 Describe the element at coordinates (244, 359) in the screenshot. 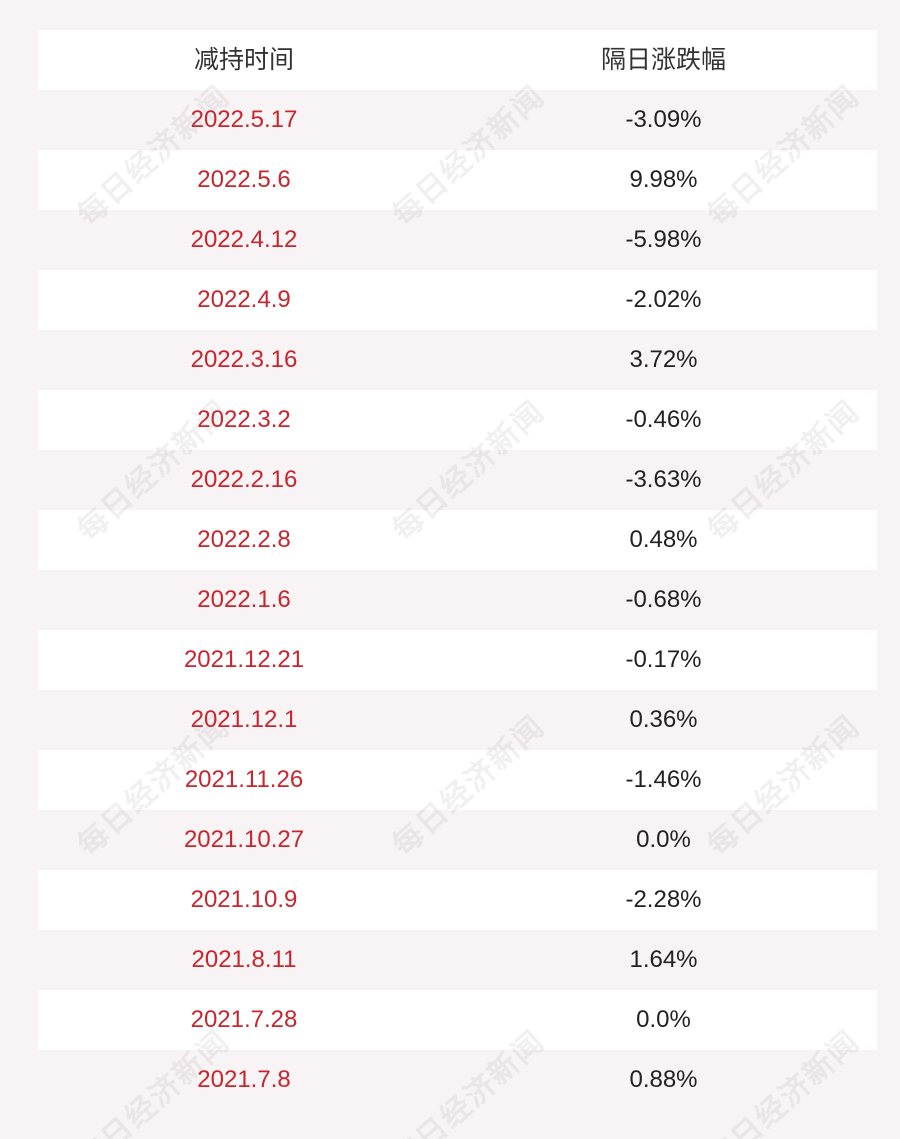

I see `reduction-date-cell: 2022.3.16` at that location.